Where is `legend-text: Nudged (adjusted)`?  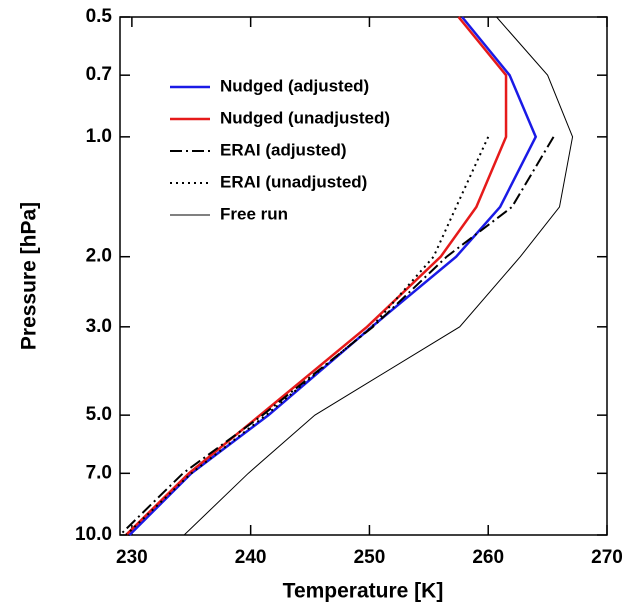
legend-text: Nudged (adjusted) is located at coordinates (294, 85).